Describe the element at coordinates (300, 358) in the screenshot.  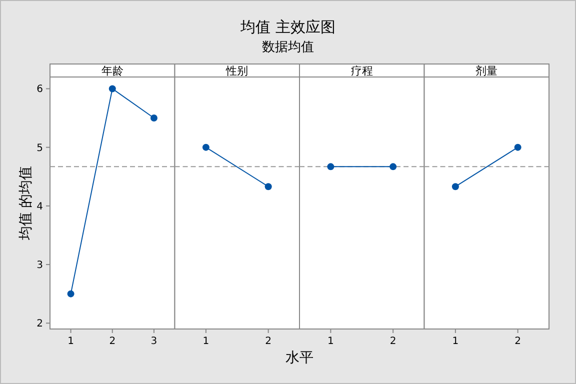
I see `x-axis-title: 水平` at that location.